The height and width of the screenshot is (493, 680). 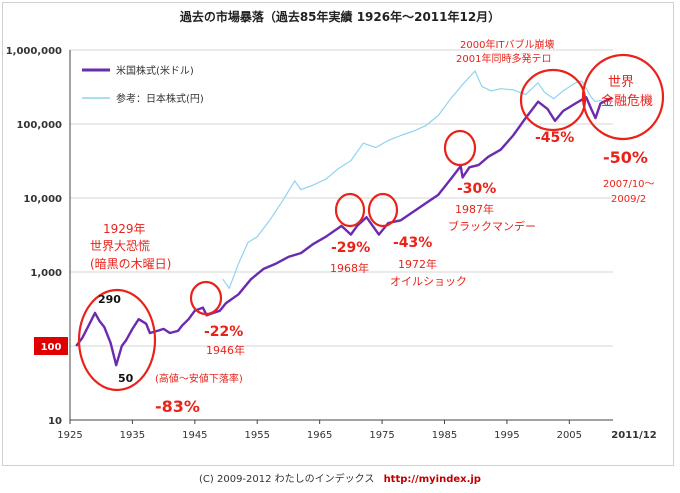 What do you see at coordinates (428, 281) in the screenshot?
I see `annotation-label: オイルショック` at bounding box center [428, 281].